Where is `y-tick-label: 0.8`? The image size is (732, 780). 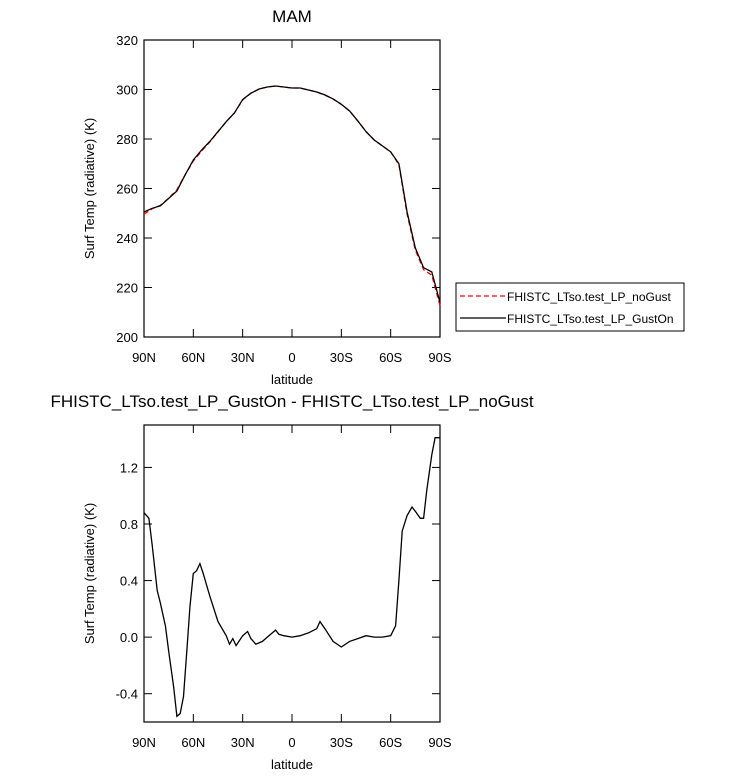
y-tick-label: 0.8 is located at coordinates (129, 524).